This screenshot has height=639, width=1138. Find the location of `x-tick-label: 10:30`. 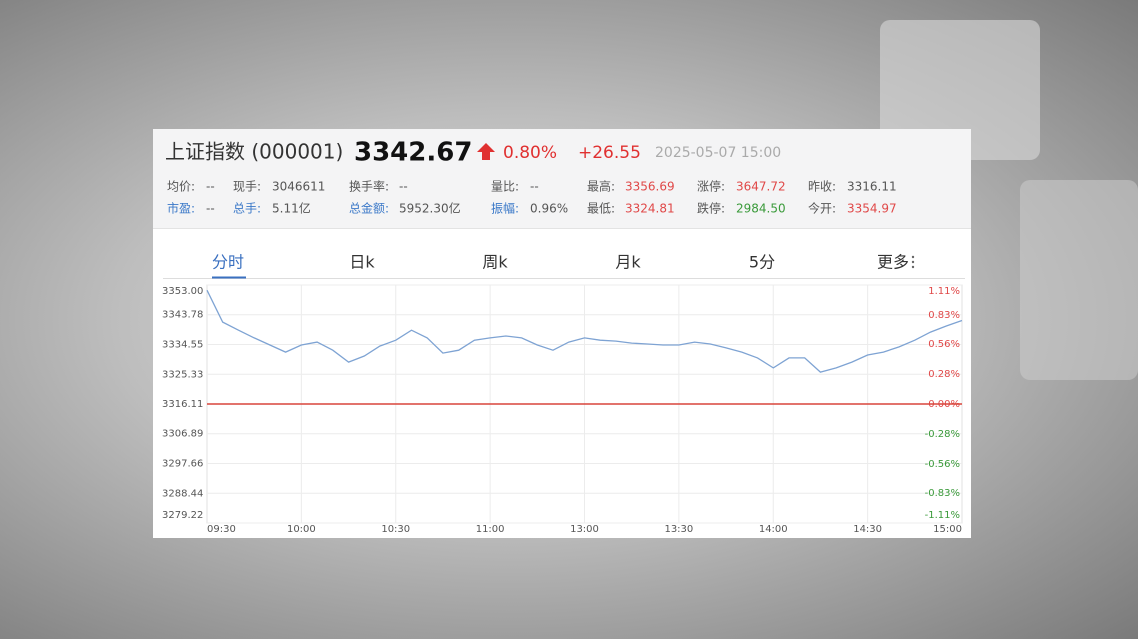

x-tick-label: 10:30 is located at coordinates (395, 529).